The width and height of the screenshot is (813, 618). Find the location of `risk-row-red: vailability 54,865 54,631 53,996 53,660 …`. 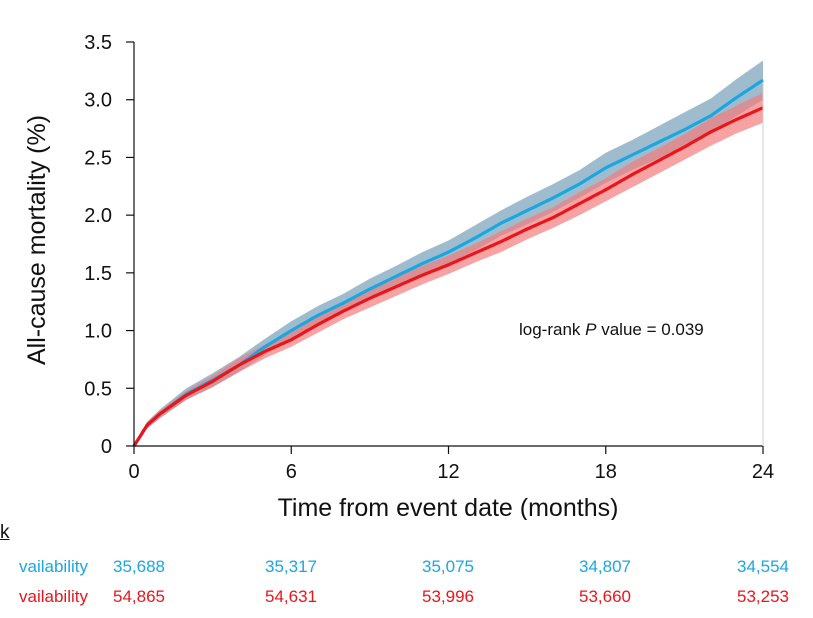

risk-row-red: vailability 54,865 54,631 53,996 53,660 … is located at coordinates (406, 598).